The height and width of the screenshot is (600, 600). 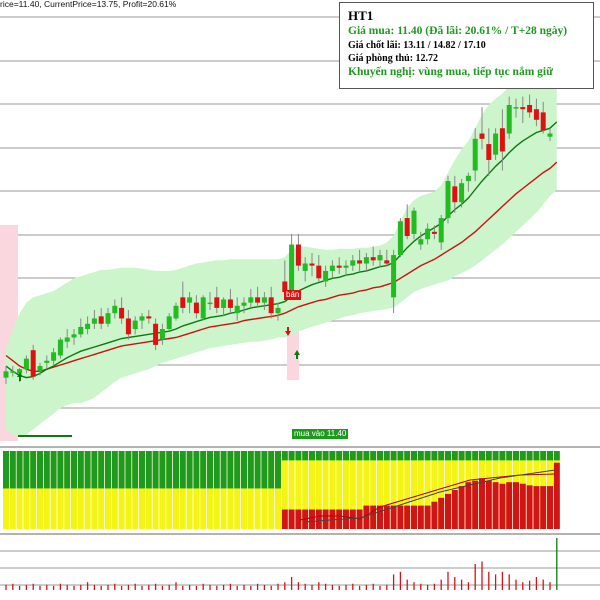 What do you see at coordinates (450, 72) in the screenshot?
I see `recommendation-line: Khuyến nghị: vùng mua, tiếp tục nắm giữ` at bounding box center [450, 72].